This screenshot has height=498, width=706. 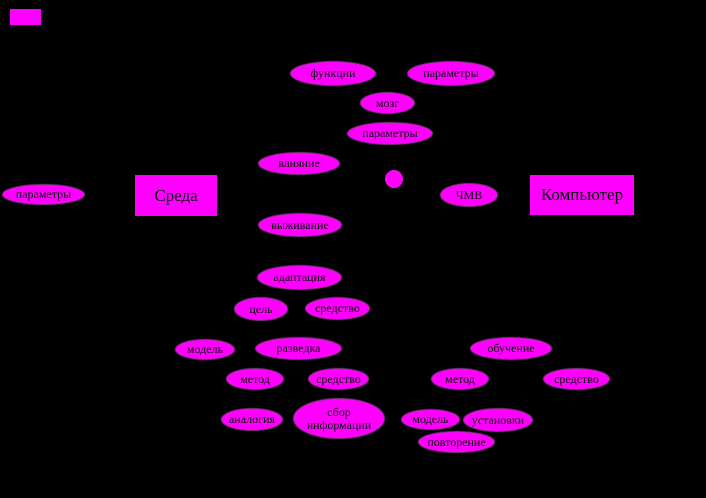 I want to click on node-sbor-informacii: сбор информации, so click(x=339, y=418).